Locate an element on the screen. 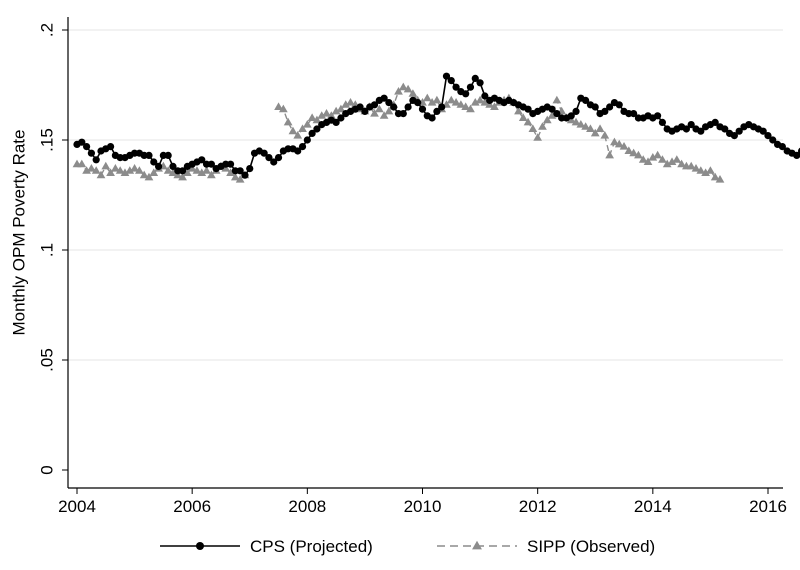 This screenshot has height=570, width=800. y-tick-label: .15 is located at coordinates (46, 140).